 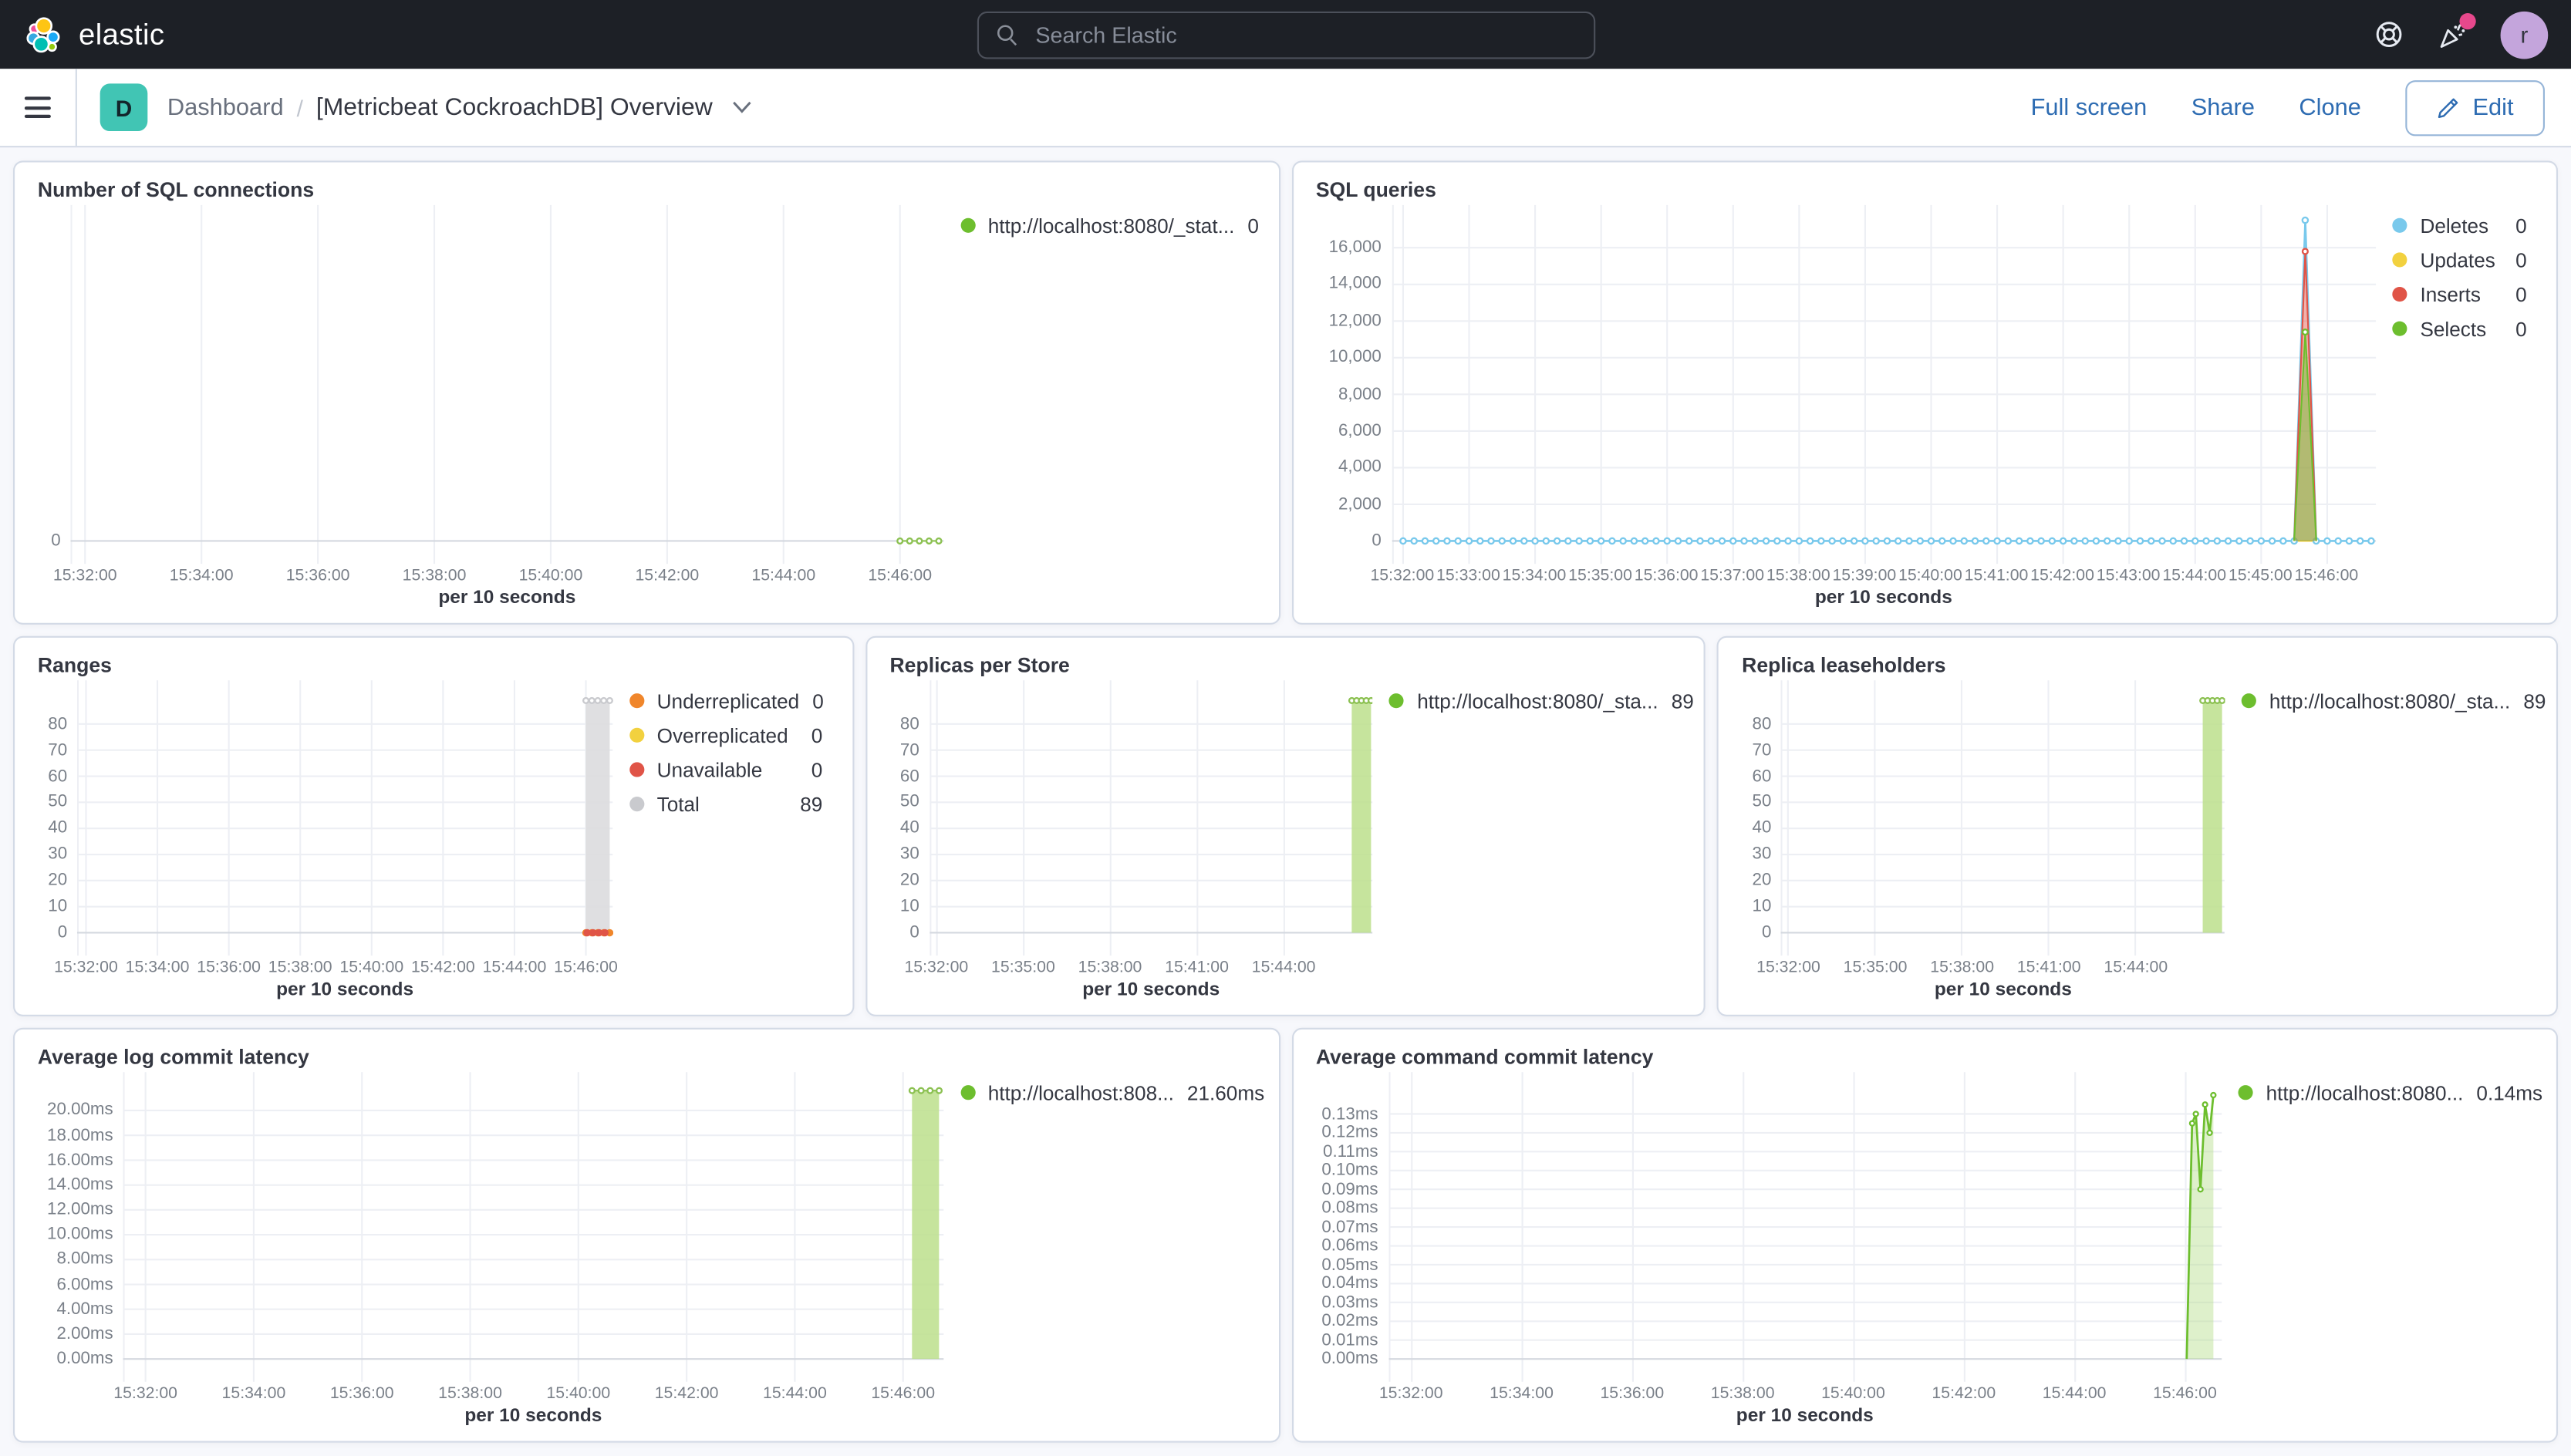 What do you see at coordinates (2521, 329) in the screenshot?
I see `legend-value: 0` at bounding box center [2521, 329].